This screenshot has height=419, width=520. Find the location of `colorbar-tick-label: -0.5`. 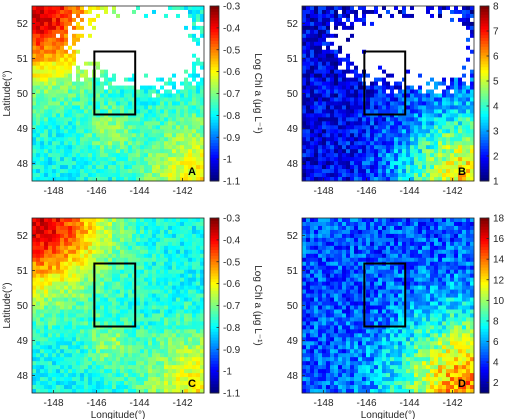

colorbar-tick-label: -0.5 is located at coordinates (232, 50).